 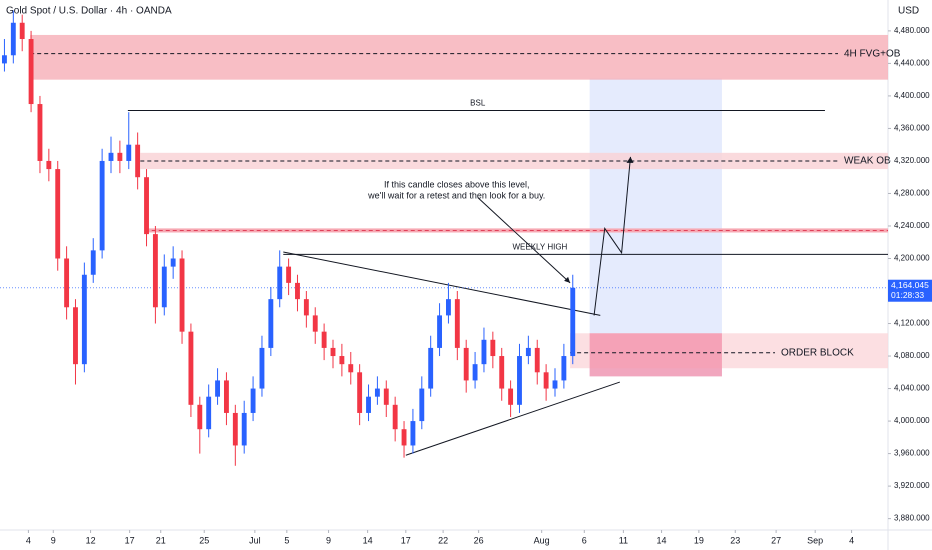 I want to click on note-arrow-head, so click(x=567, y=279).